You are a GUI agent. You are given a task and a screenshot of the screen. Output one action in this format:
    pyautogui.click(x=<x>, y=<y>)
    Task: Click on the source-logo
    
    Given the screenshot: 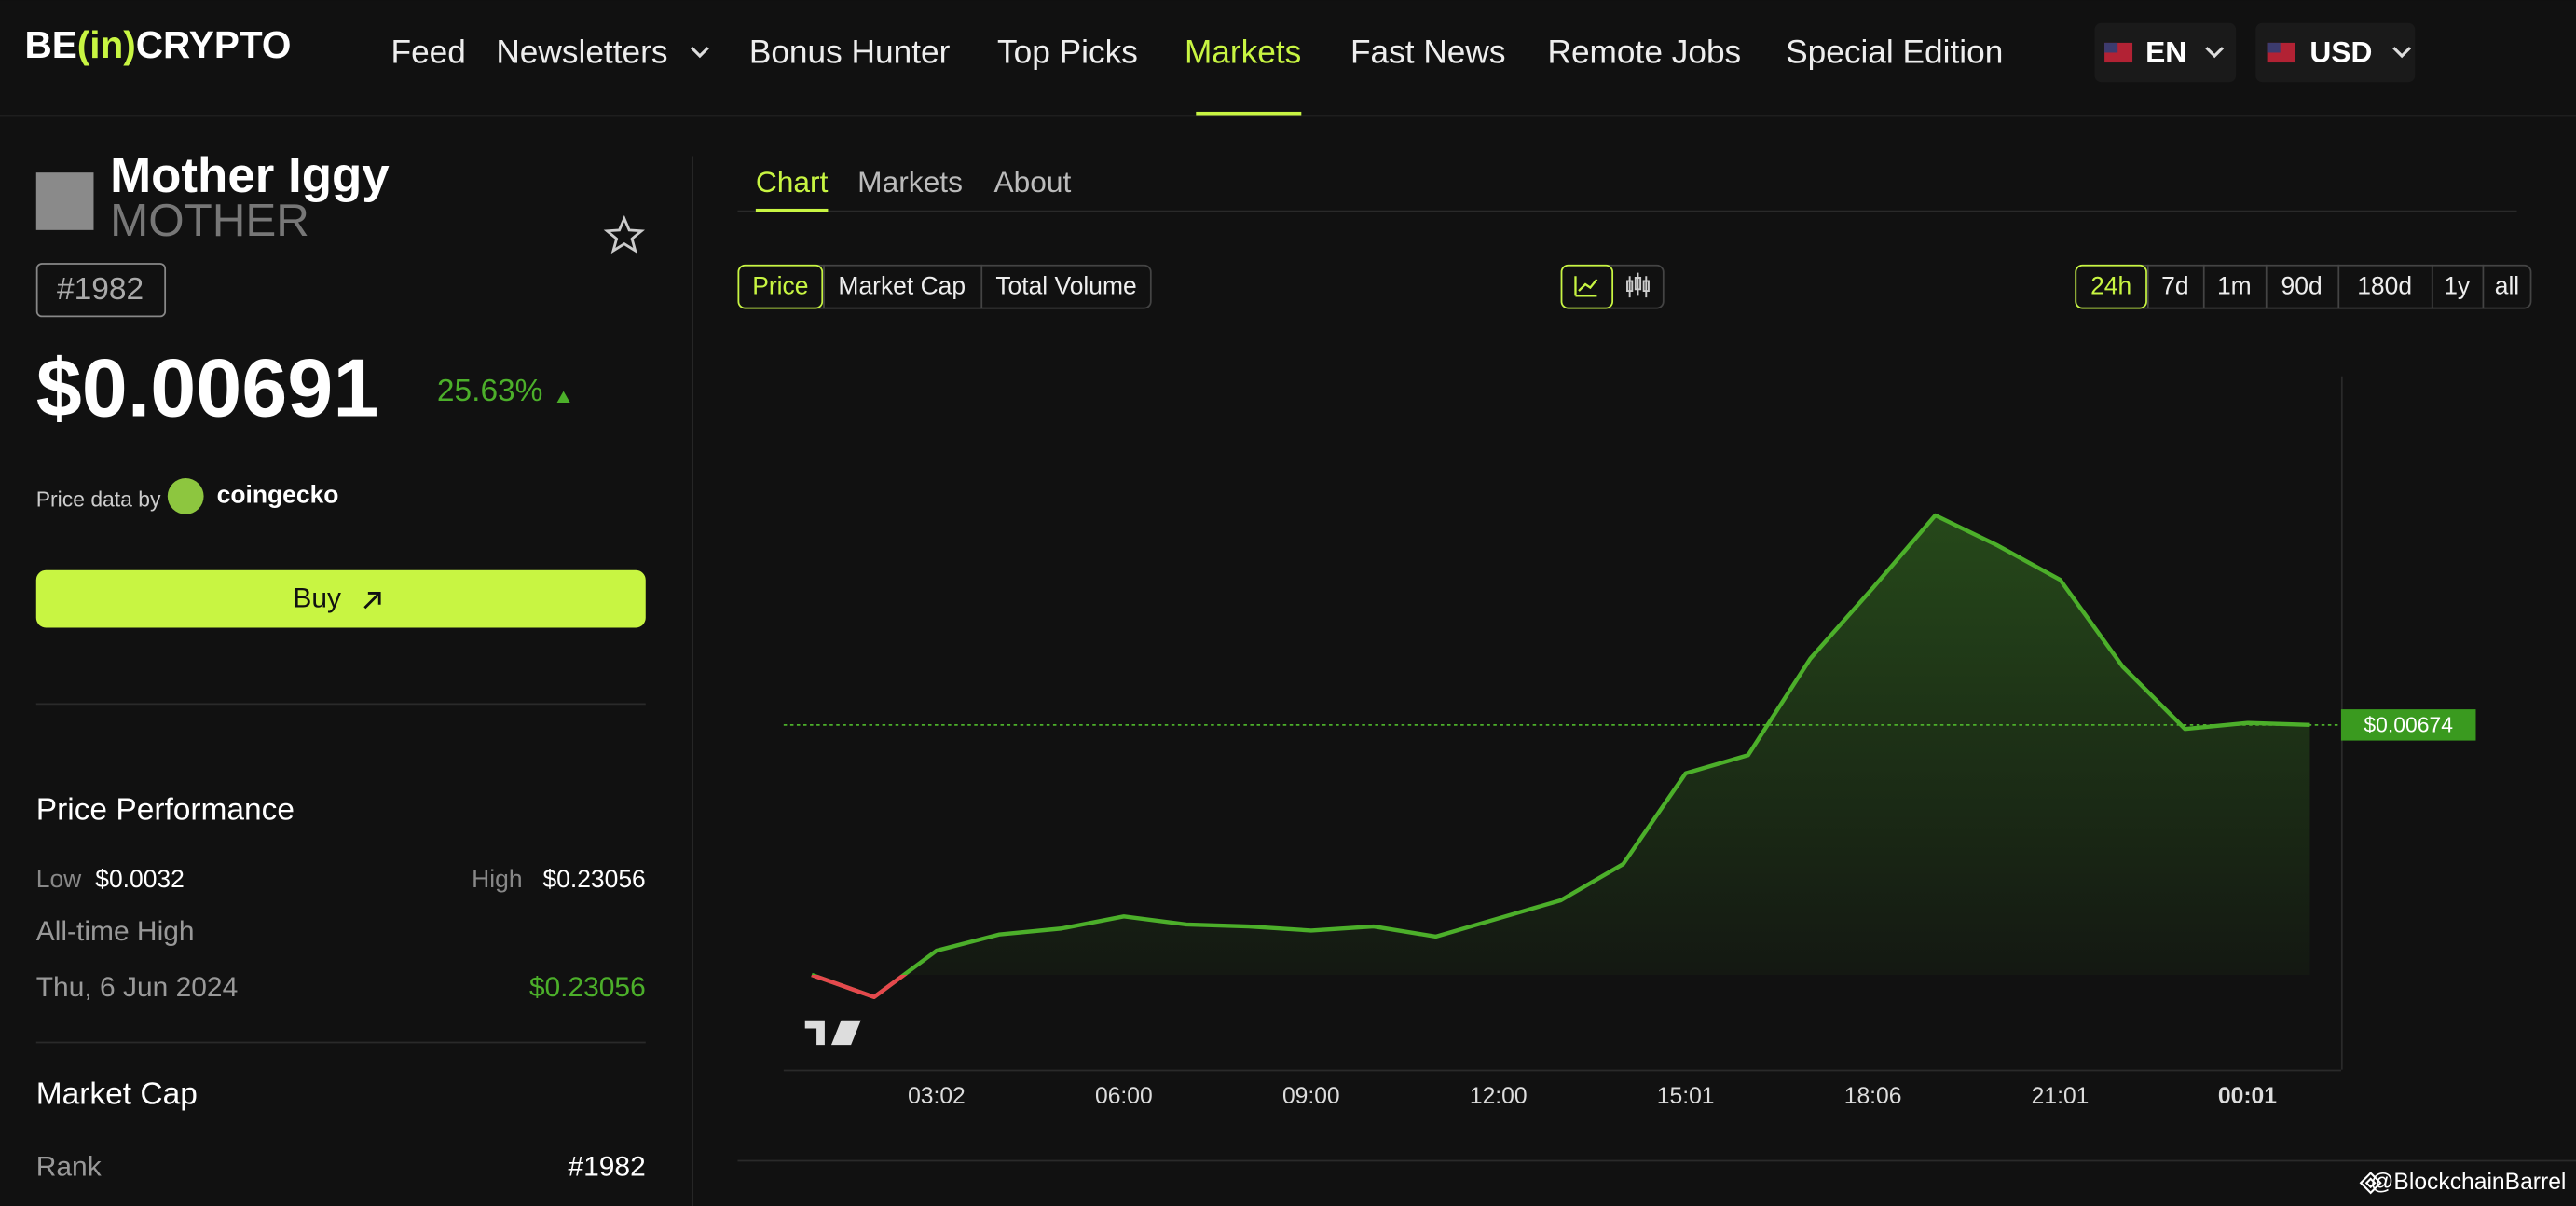 What is the action you would take?
    pyautogui.click(x=185, y=496)
    